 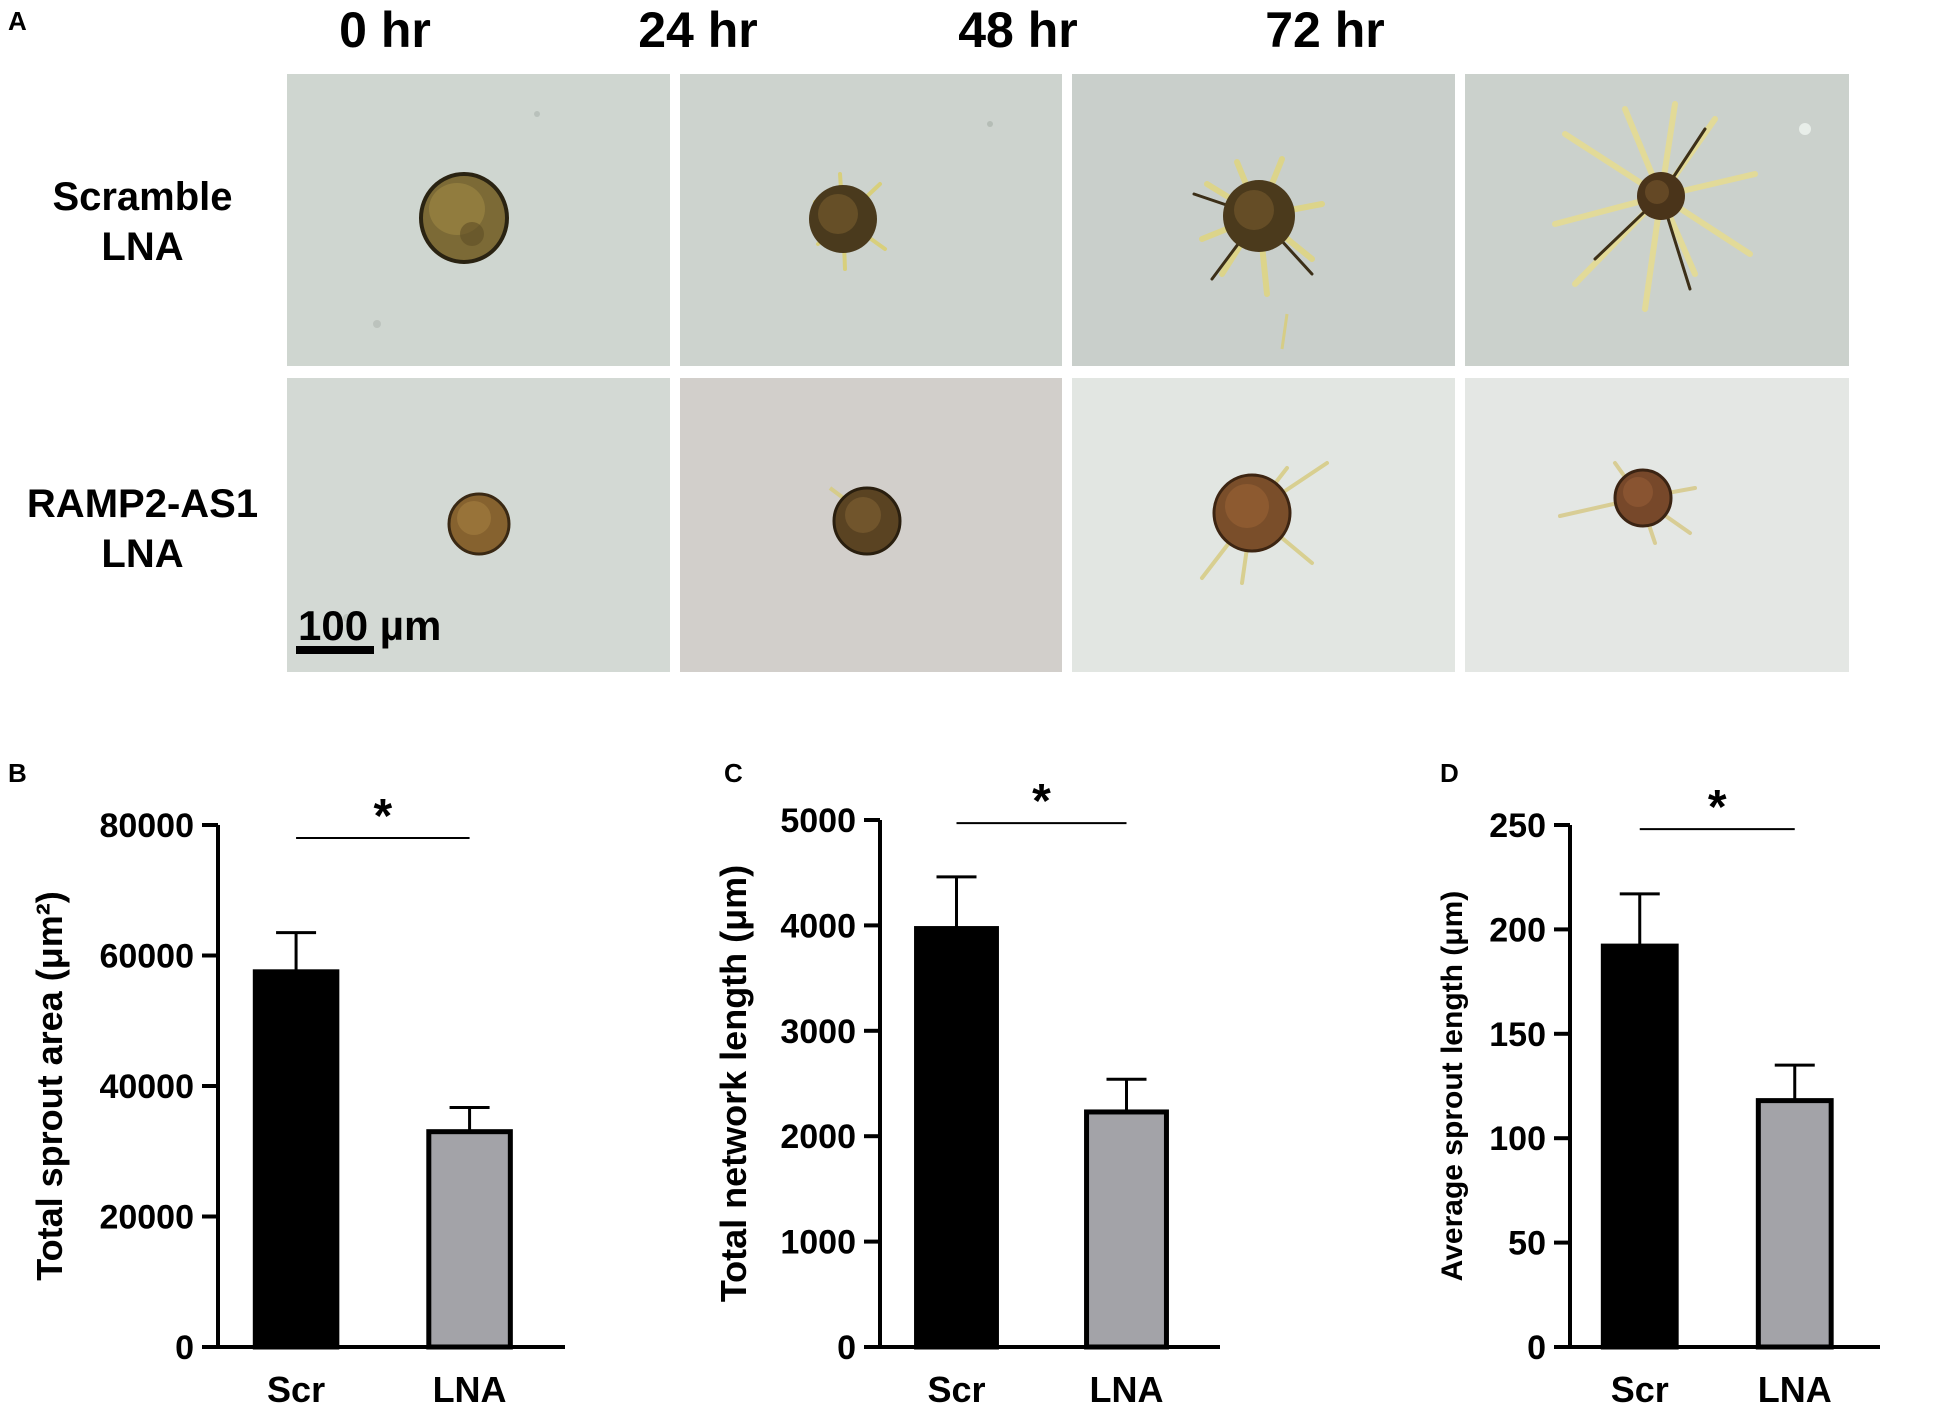 What do you see at coordinates (142, 222) in the screenshot?
I see `row-label-scramble: Scramble LNA` at bounding box center [142, 222].